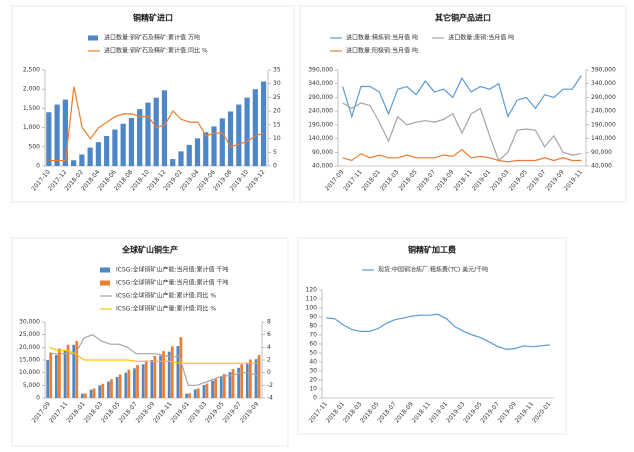  Describe the element at coordinates (313, 335) in the screenshot. I see `y-tick-label: 70` at that location.